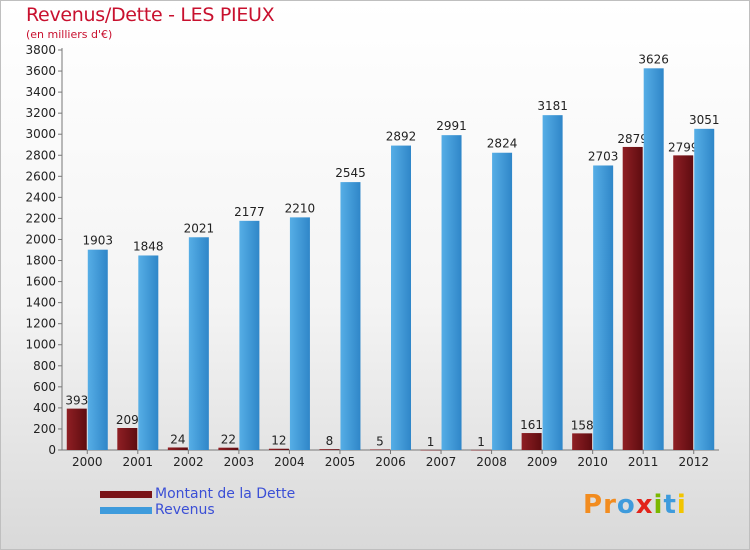 The height and width of the screenshot is (550, 750). Describe the element at coordinates (330, 441) in the screenshot. I see `data-label-dette: 8` at that location.